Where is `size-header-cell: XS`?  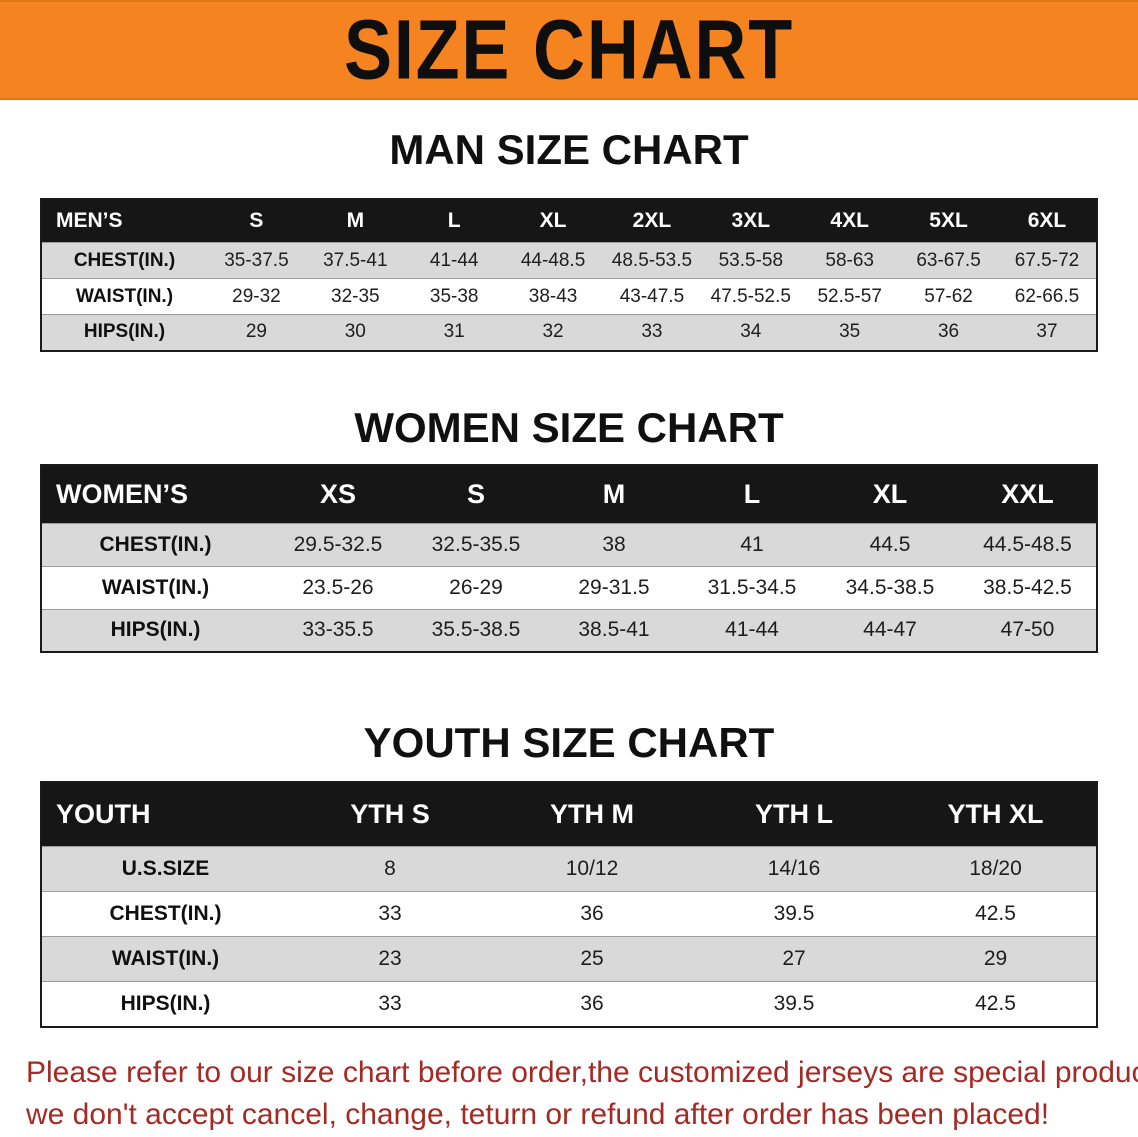 size-header-cell: XS is located at coordinates (338, 493).